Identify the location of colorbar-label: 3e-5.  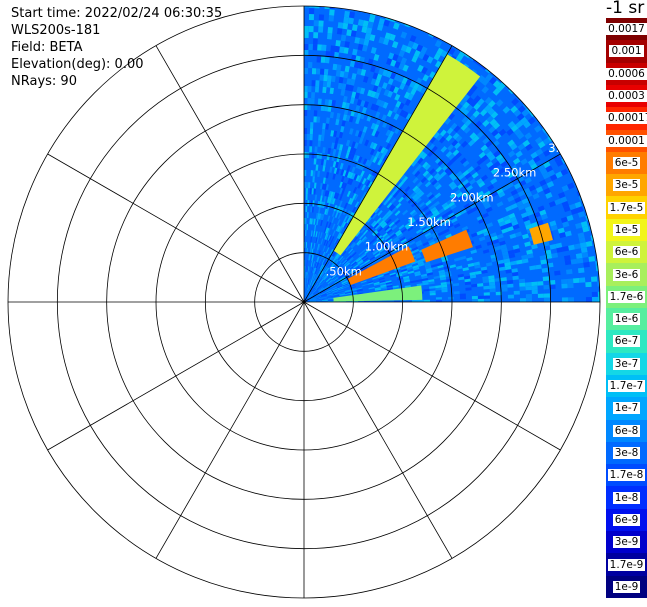
(626, 185).